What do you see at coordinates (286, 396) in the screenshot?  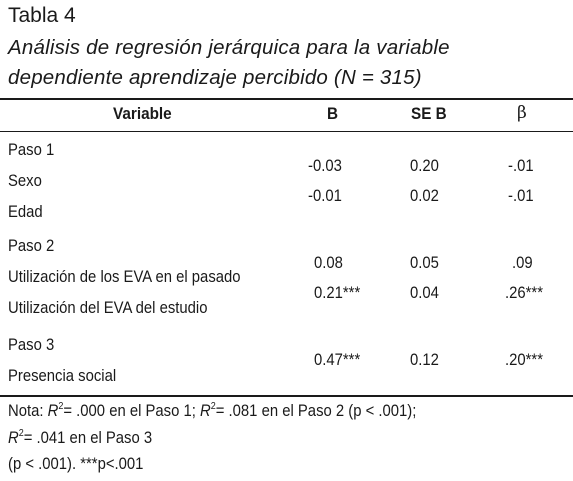 I see `bottom-rule` at bounding box center [286, 396].